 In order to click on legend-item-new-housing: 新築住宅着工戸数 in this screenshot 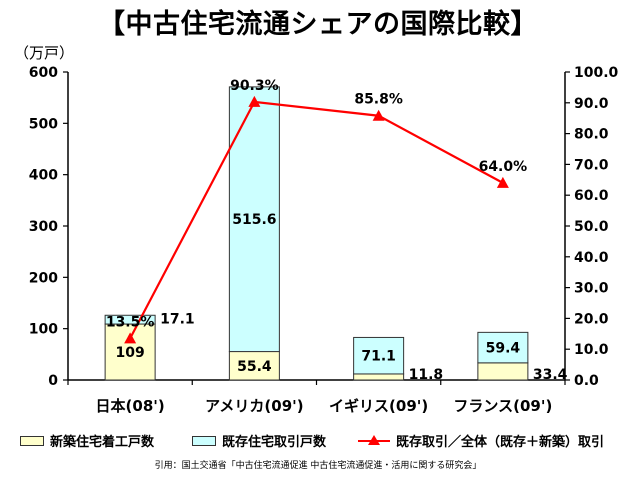, I will do `click(87, 440)`.